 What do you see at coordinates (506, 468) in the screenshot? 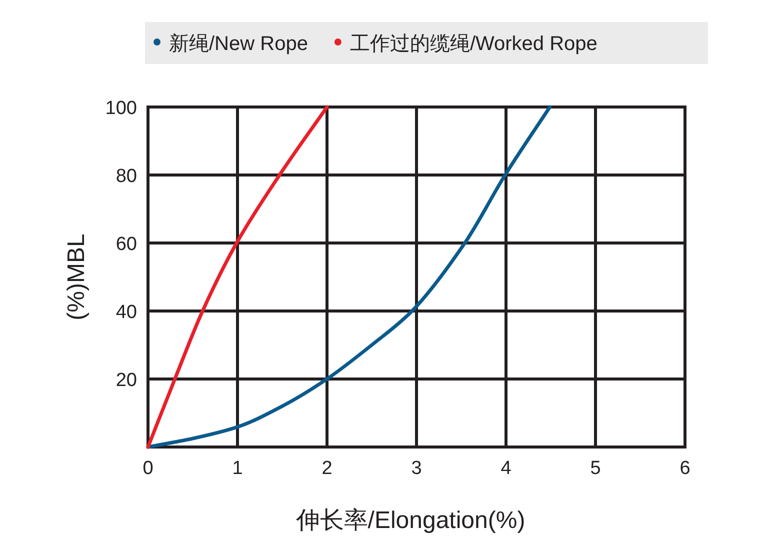
I see `x-tick-label: 4` at bounding box center [506, 468].